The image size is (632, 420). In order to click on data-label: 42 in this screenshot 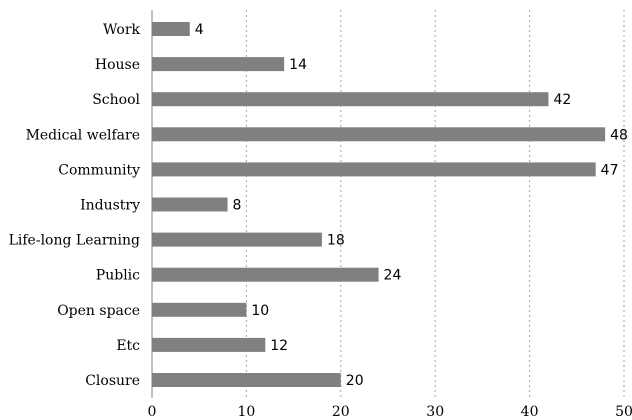, I will do `click(562, 100)`.